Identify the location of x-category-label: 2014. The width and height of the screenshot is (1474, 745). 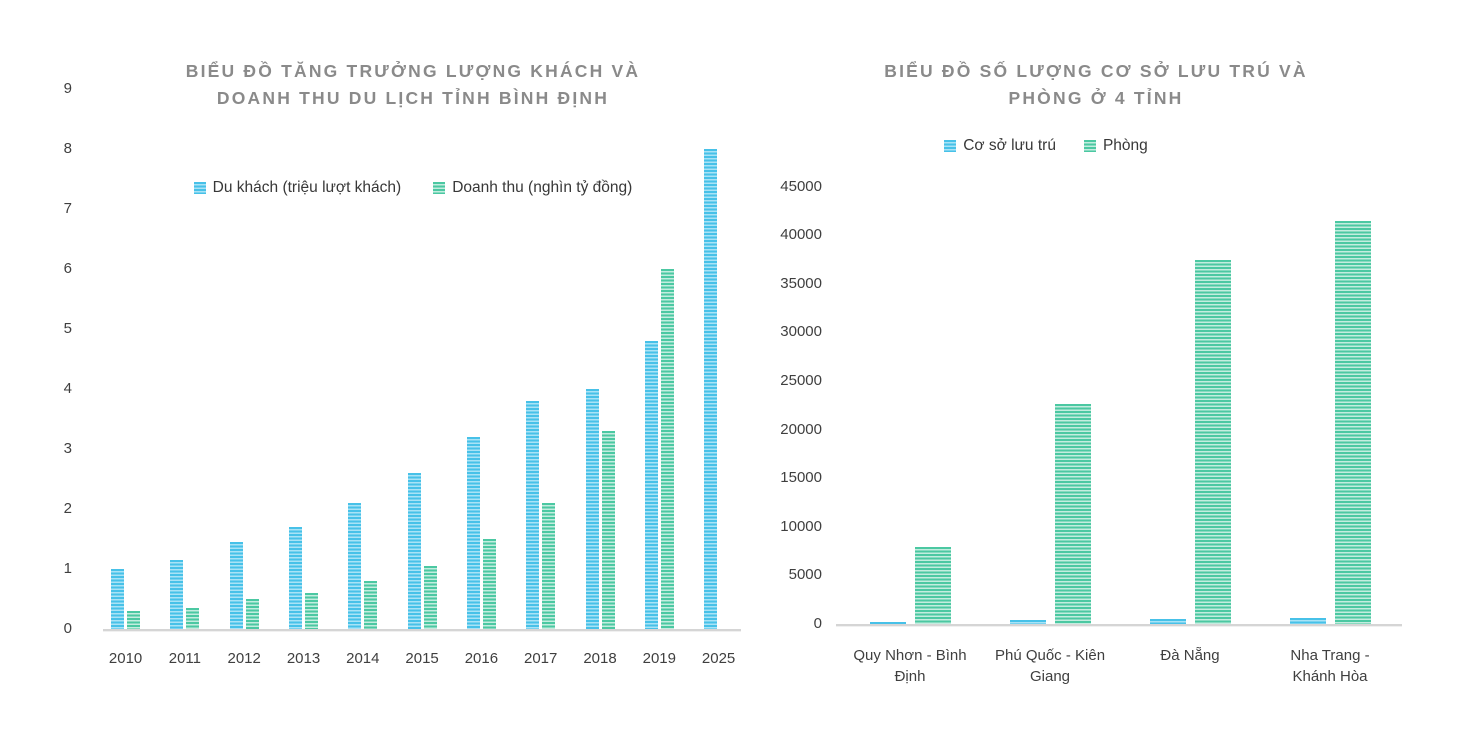
(362, 658).